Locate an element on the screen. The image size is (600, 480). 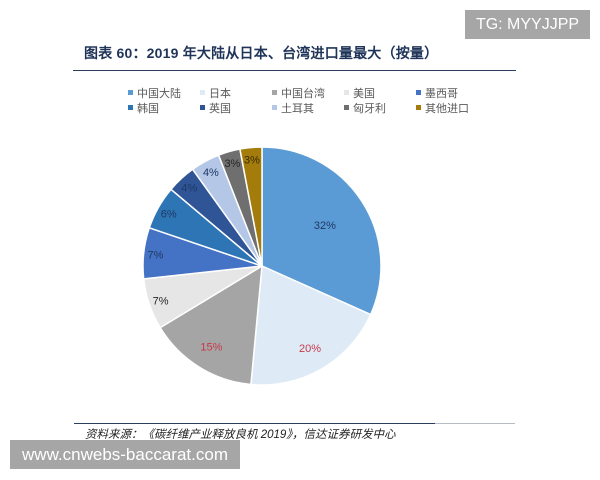
legend-label: 韩国 is located at coordinates (148, 108).